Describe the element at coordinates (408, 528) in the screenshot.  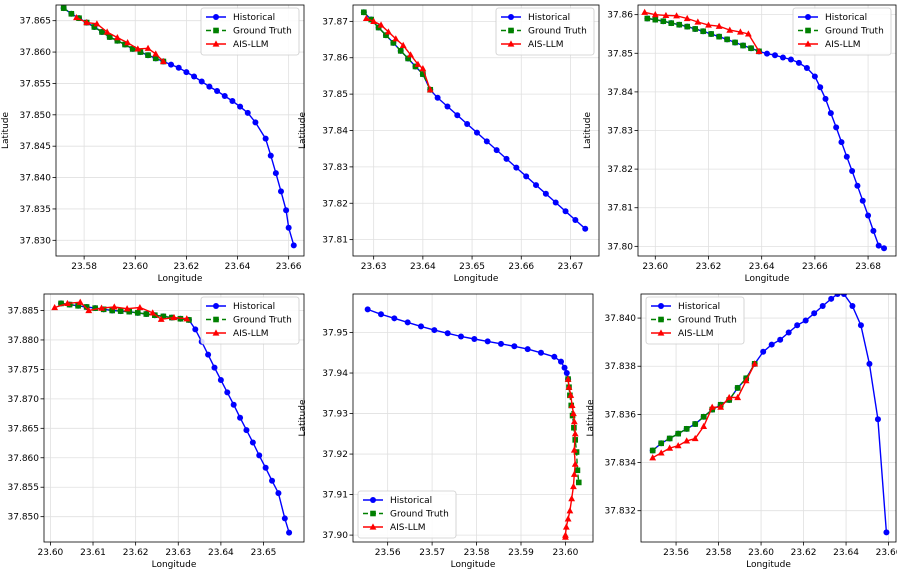
I see `legend-label: AIS-LLM` at that location.